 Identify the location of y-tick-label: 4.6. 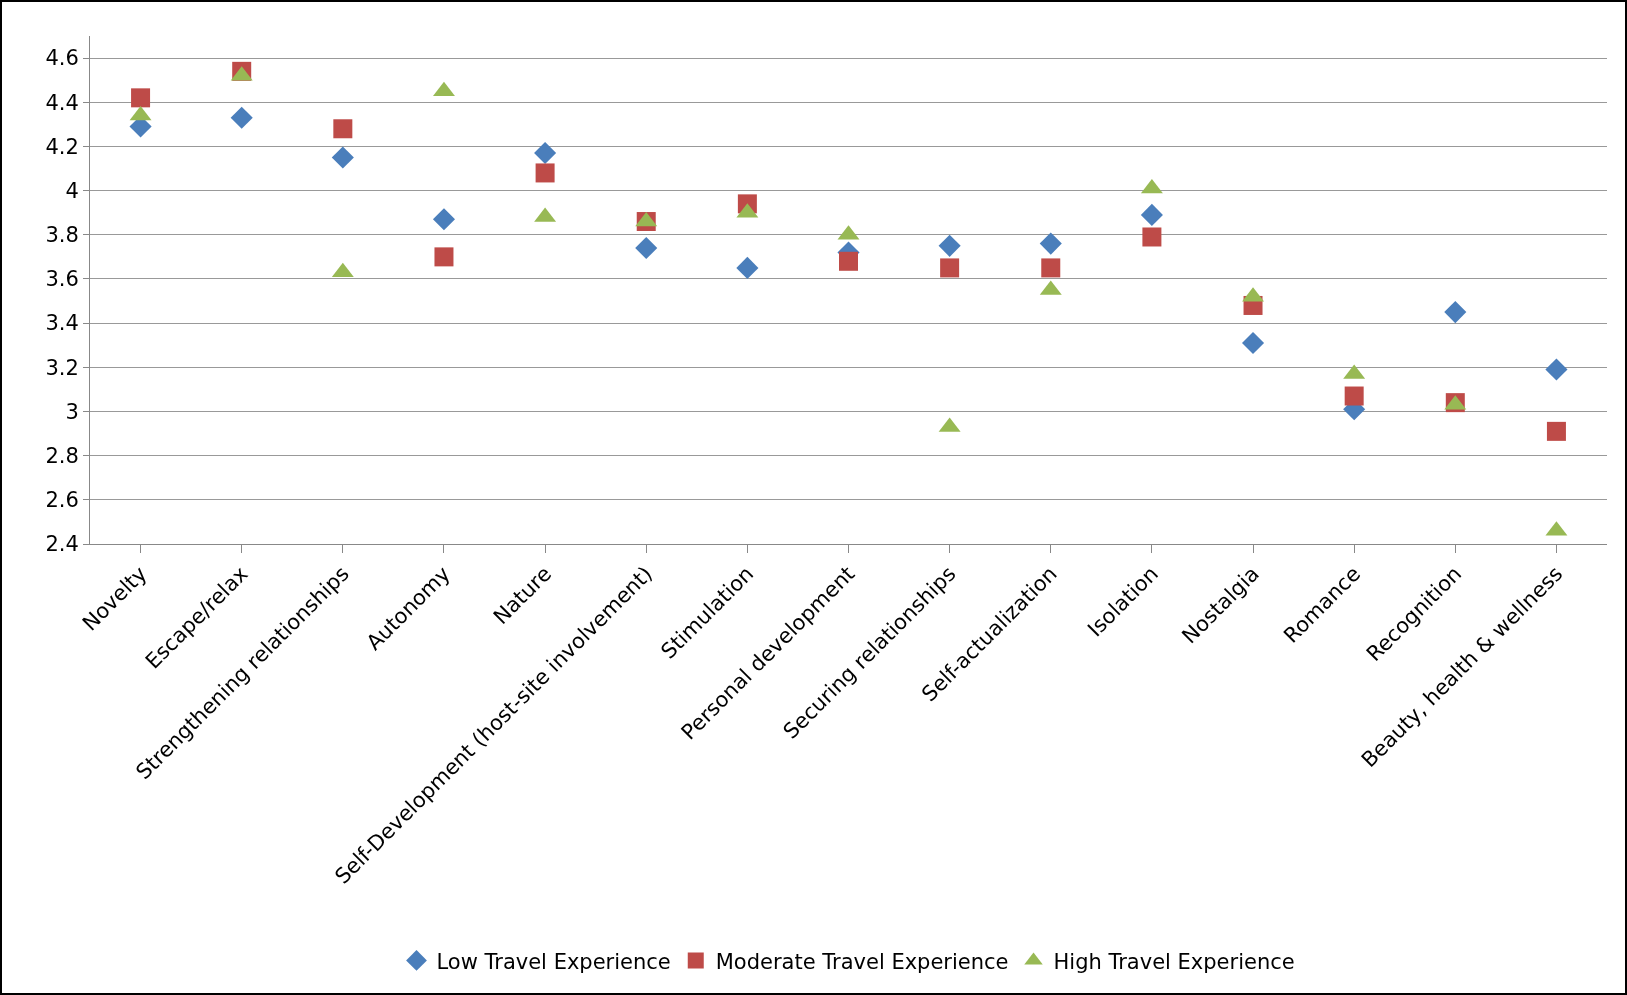
(62, 58).